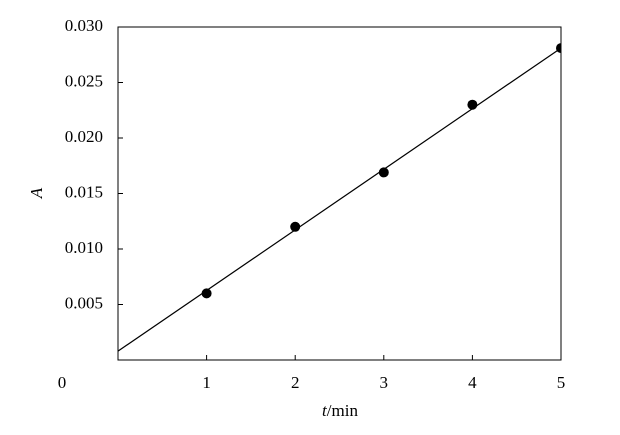 The image size is (620, 435). Describe the element at coordinates (325, 410) in the screenshot. I see `x-label-symbol: t` at that location.